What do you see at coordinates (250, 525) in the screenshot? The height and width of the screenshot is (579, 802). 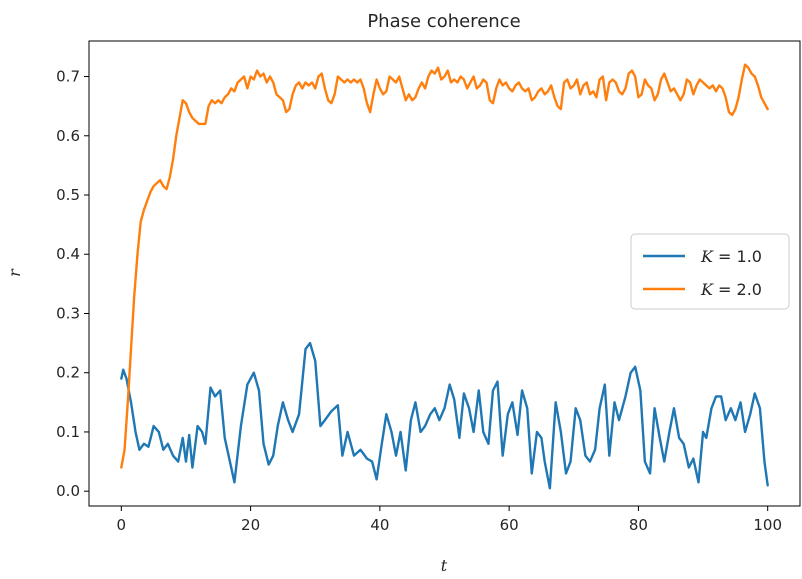 I see `x-tick-label: 20` at bounding box center [250, 525].